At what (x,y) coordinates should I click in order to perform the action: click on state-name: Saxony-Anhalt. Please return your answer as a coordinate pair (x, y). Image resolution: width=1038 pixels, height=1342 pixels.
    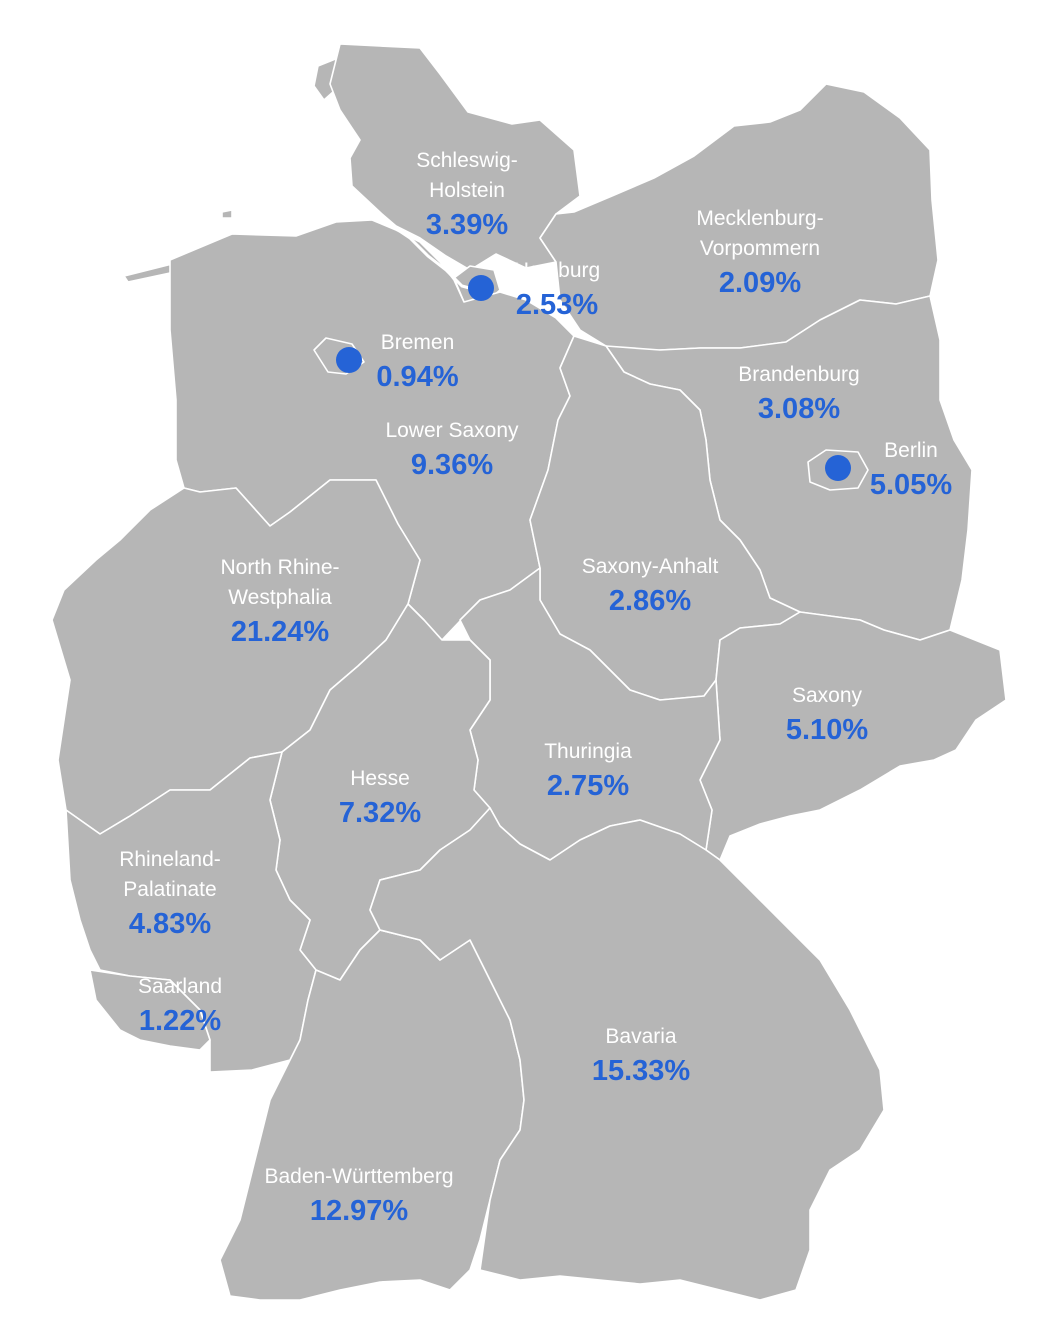
    Looking at the image, I should click on (650, 566).